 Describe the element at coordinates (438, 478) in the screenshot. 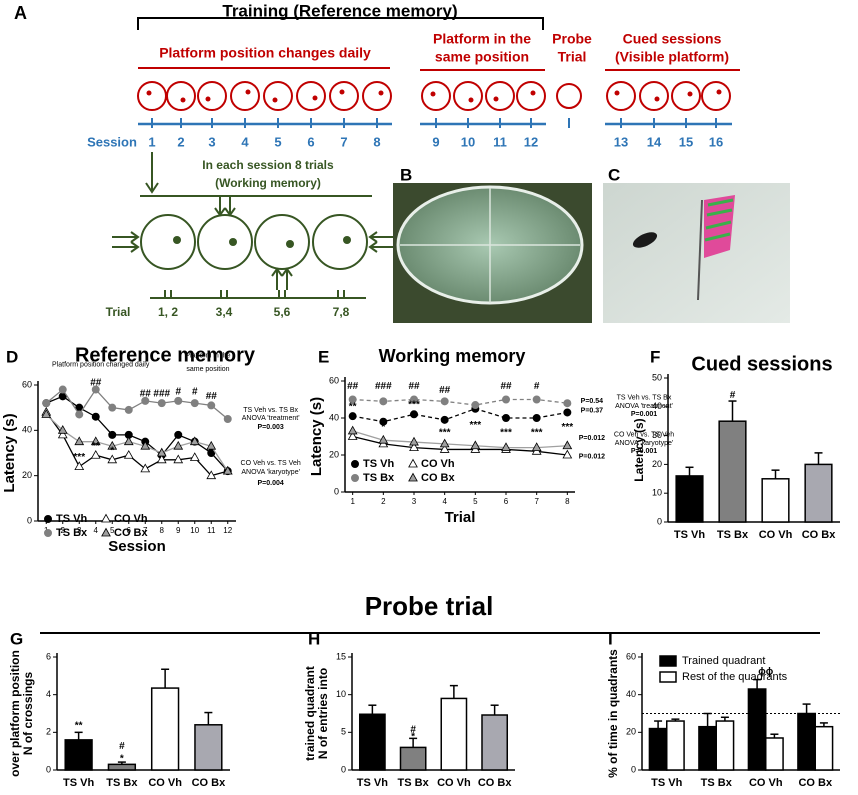

I see `legend-label: CO Bx` at that location.